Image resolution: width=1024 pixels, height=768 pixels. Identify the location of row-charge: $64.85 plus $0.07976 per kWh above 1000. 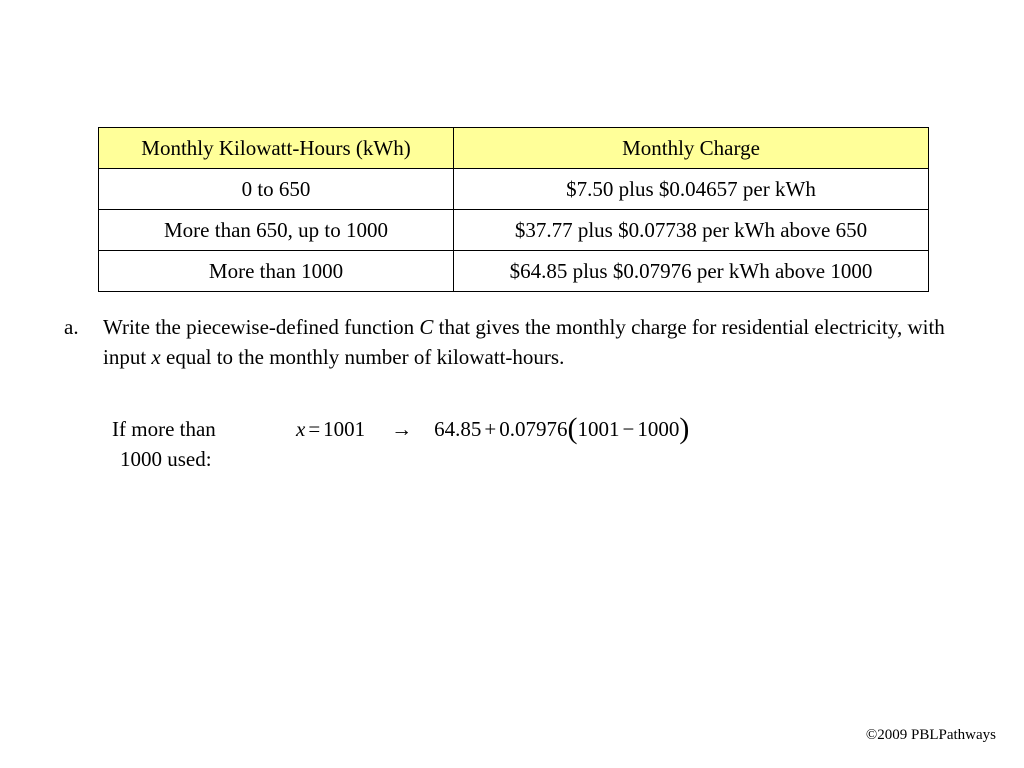
(691, 271).